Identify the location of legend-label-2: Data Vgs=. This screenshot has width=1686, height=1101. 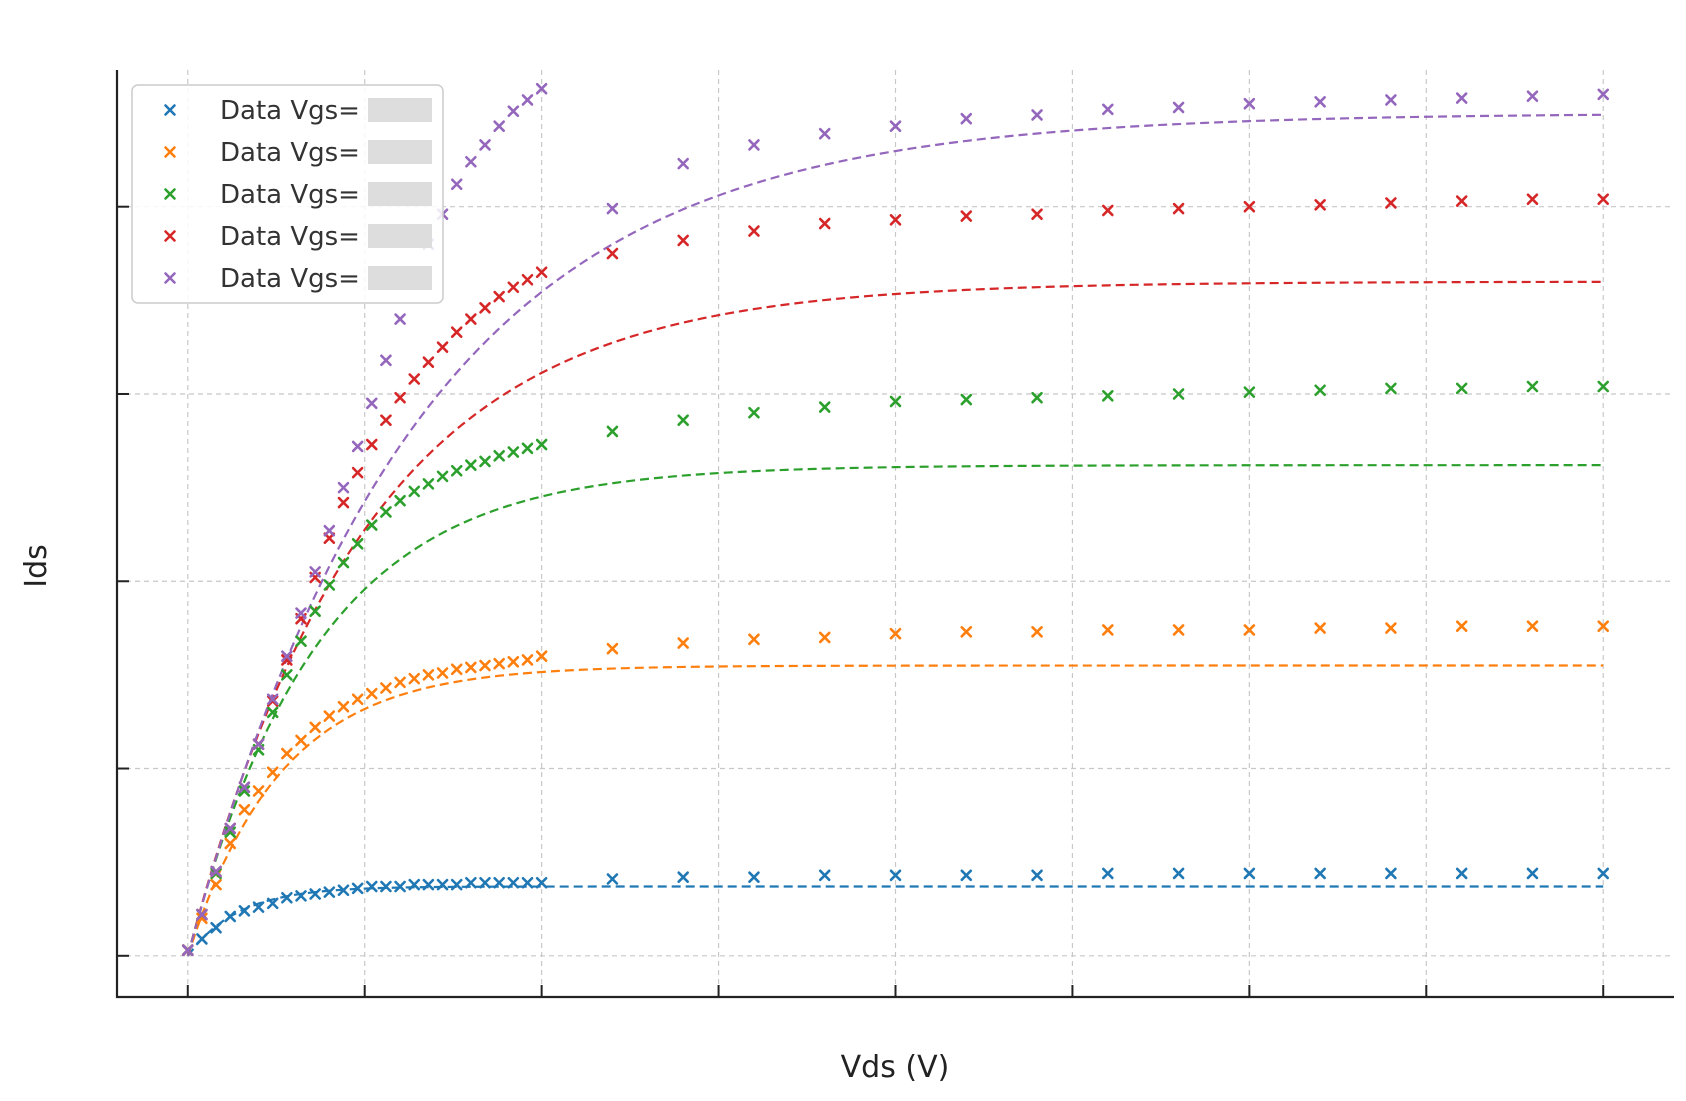
(290, 195).